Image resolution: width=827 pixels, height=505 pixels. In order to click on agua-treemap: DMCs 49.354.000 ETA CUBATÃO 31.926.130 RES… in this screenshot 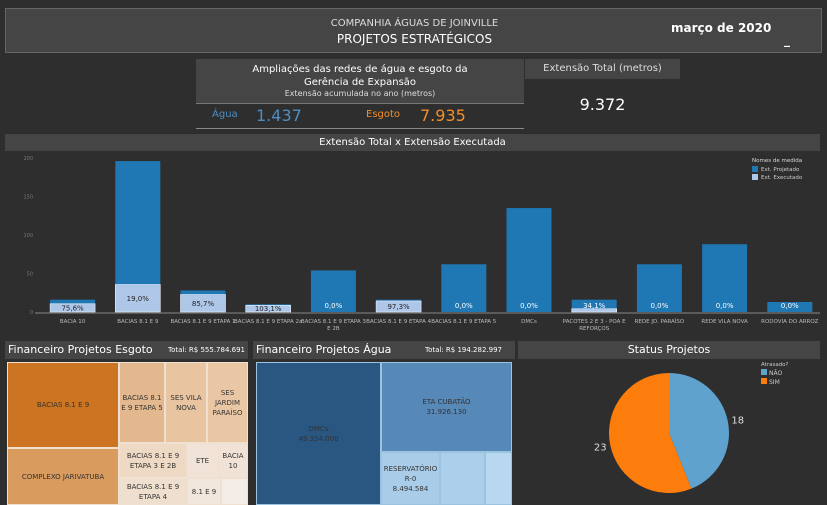, I will do `click(384, 433)`.